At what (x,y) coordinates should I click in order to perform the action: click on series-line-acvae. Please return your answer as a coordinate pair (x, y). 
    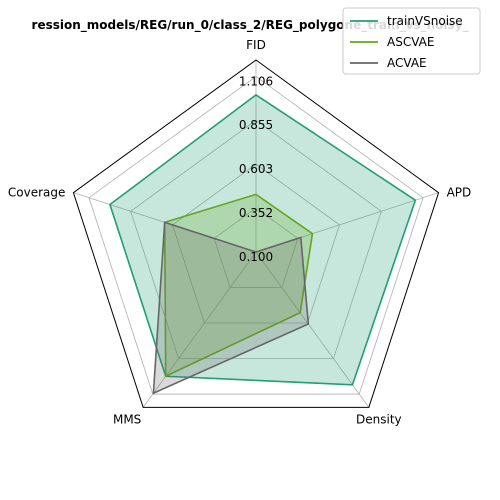
    Looking at the image, I should click on (231, 308).